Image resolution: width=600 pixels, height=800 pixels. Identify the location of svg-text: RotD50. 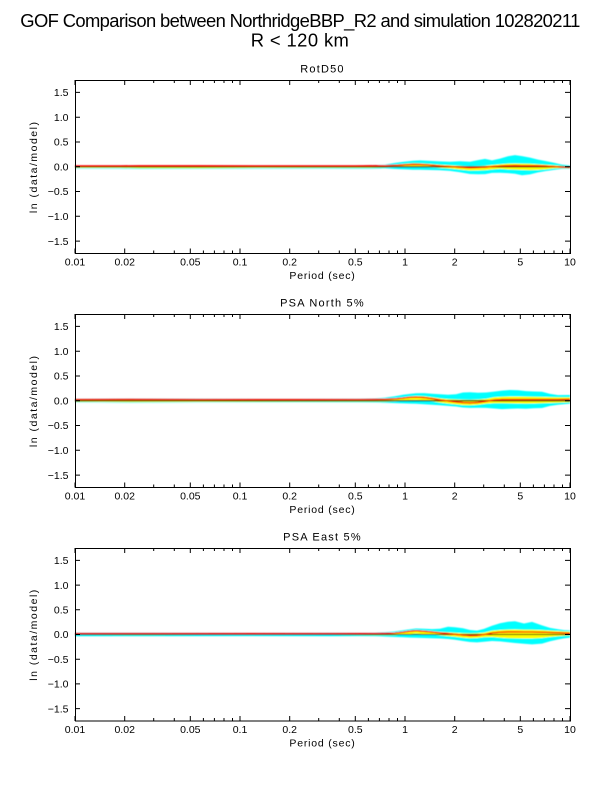
(322, 69).